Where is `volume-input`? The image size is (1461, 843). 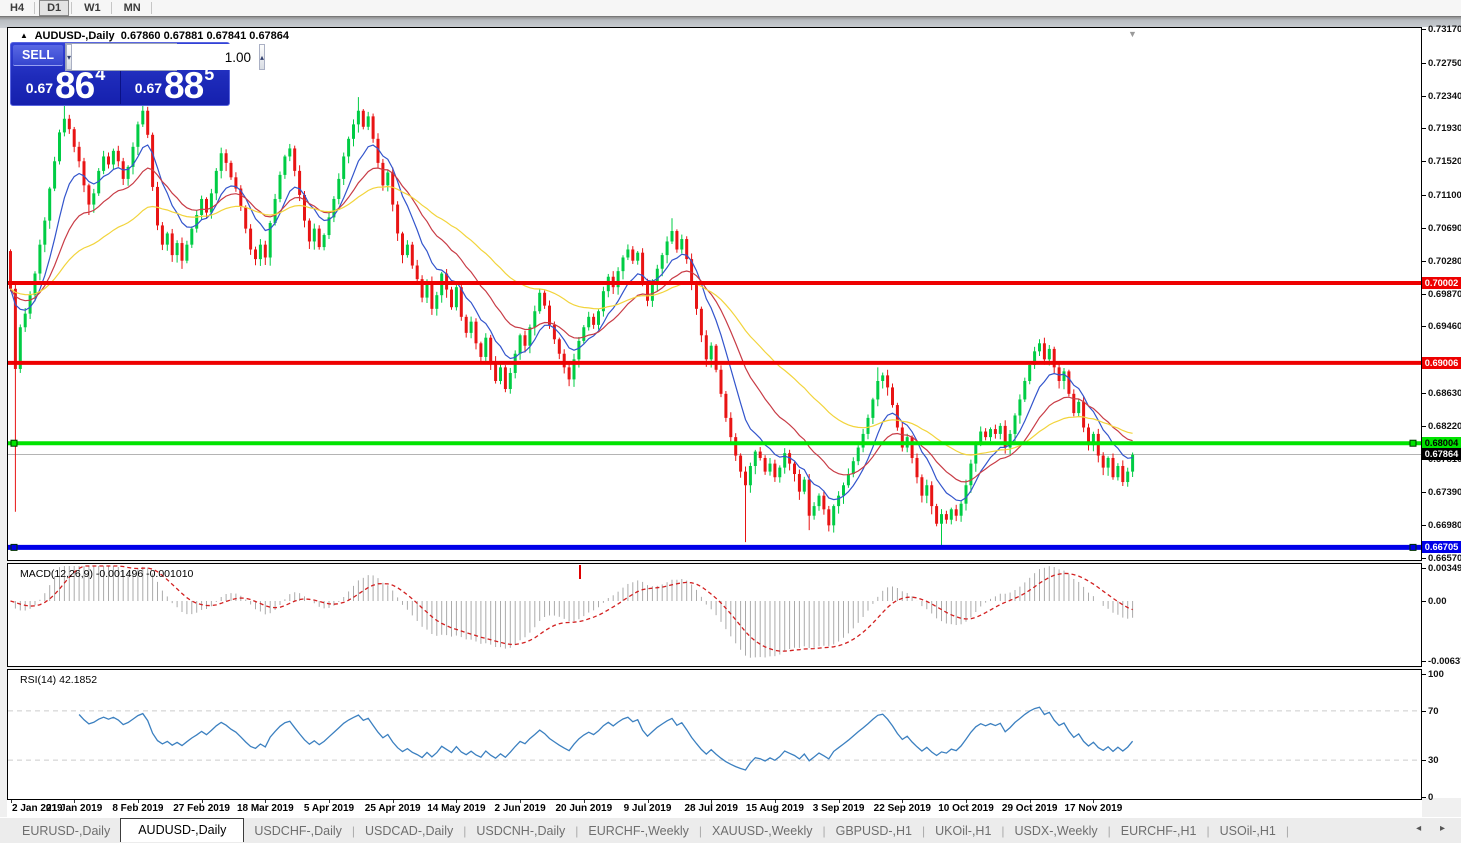 volume-input is located at coordinates (166, 57).